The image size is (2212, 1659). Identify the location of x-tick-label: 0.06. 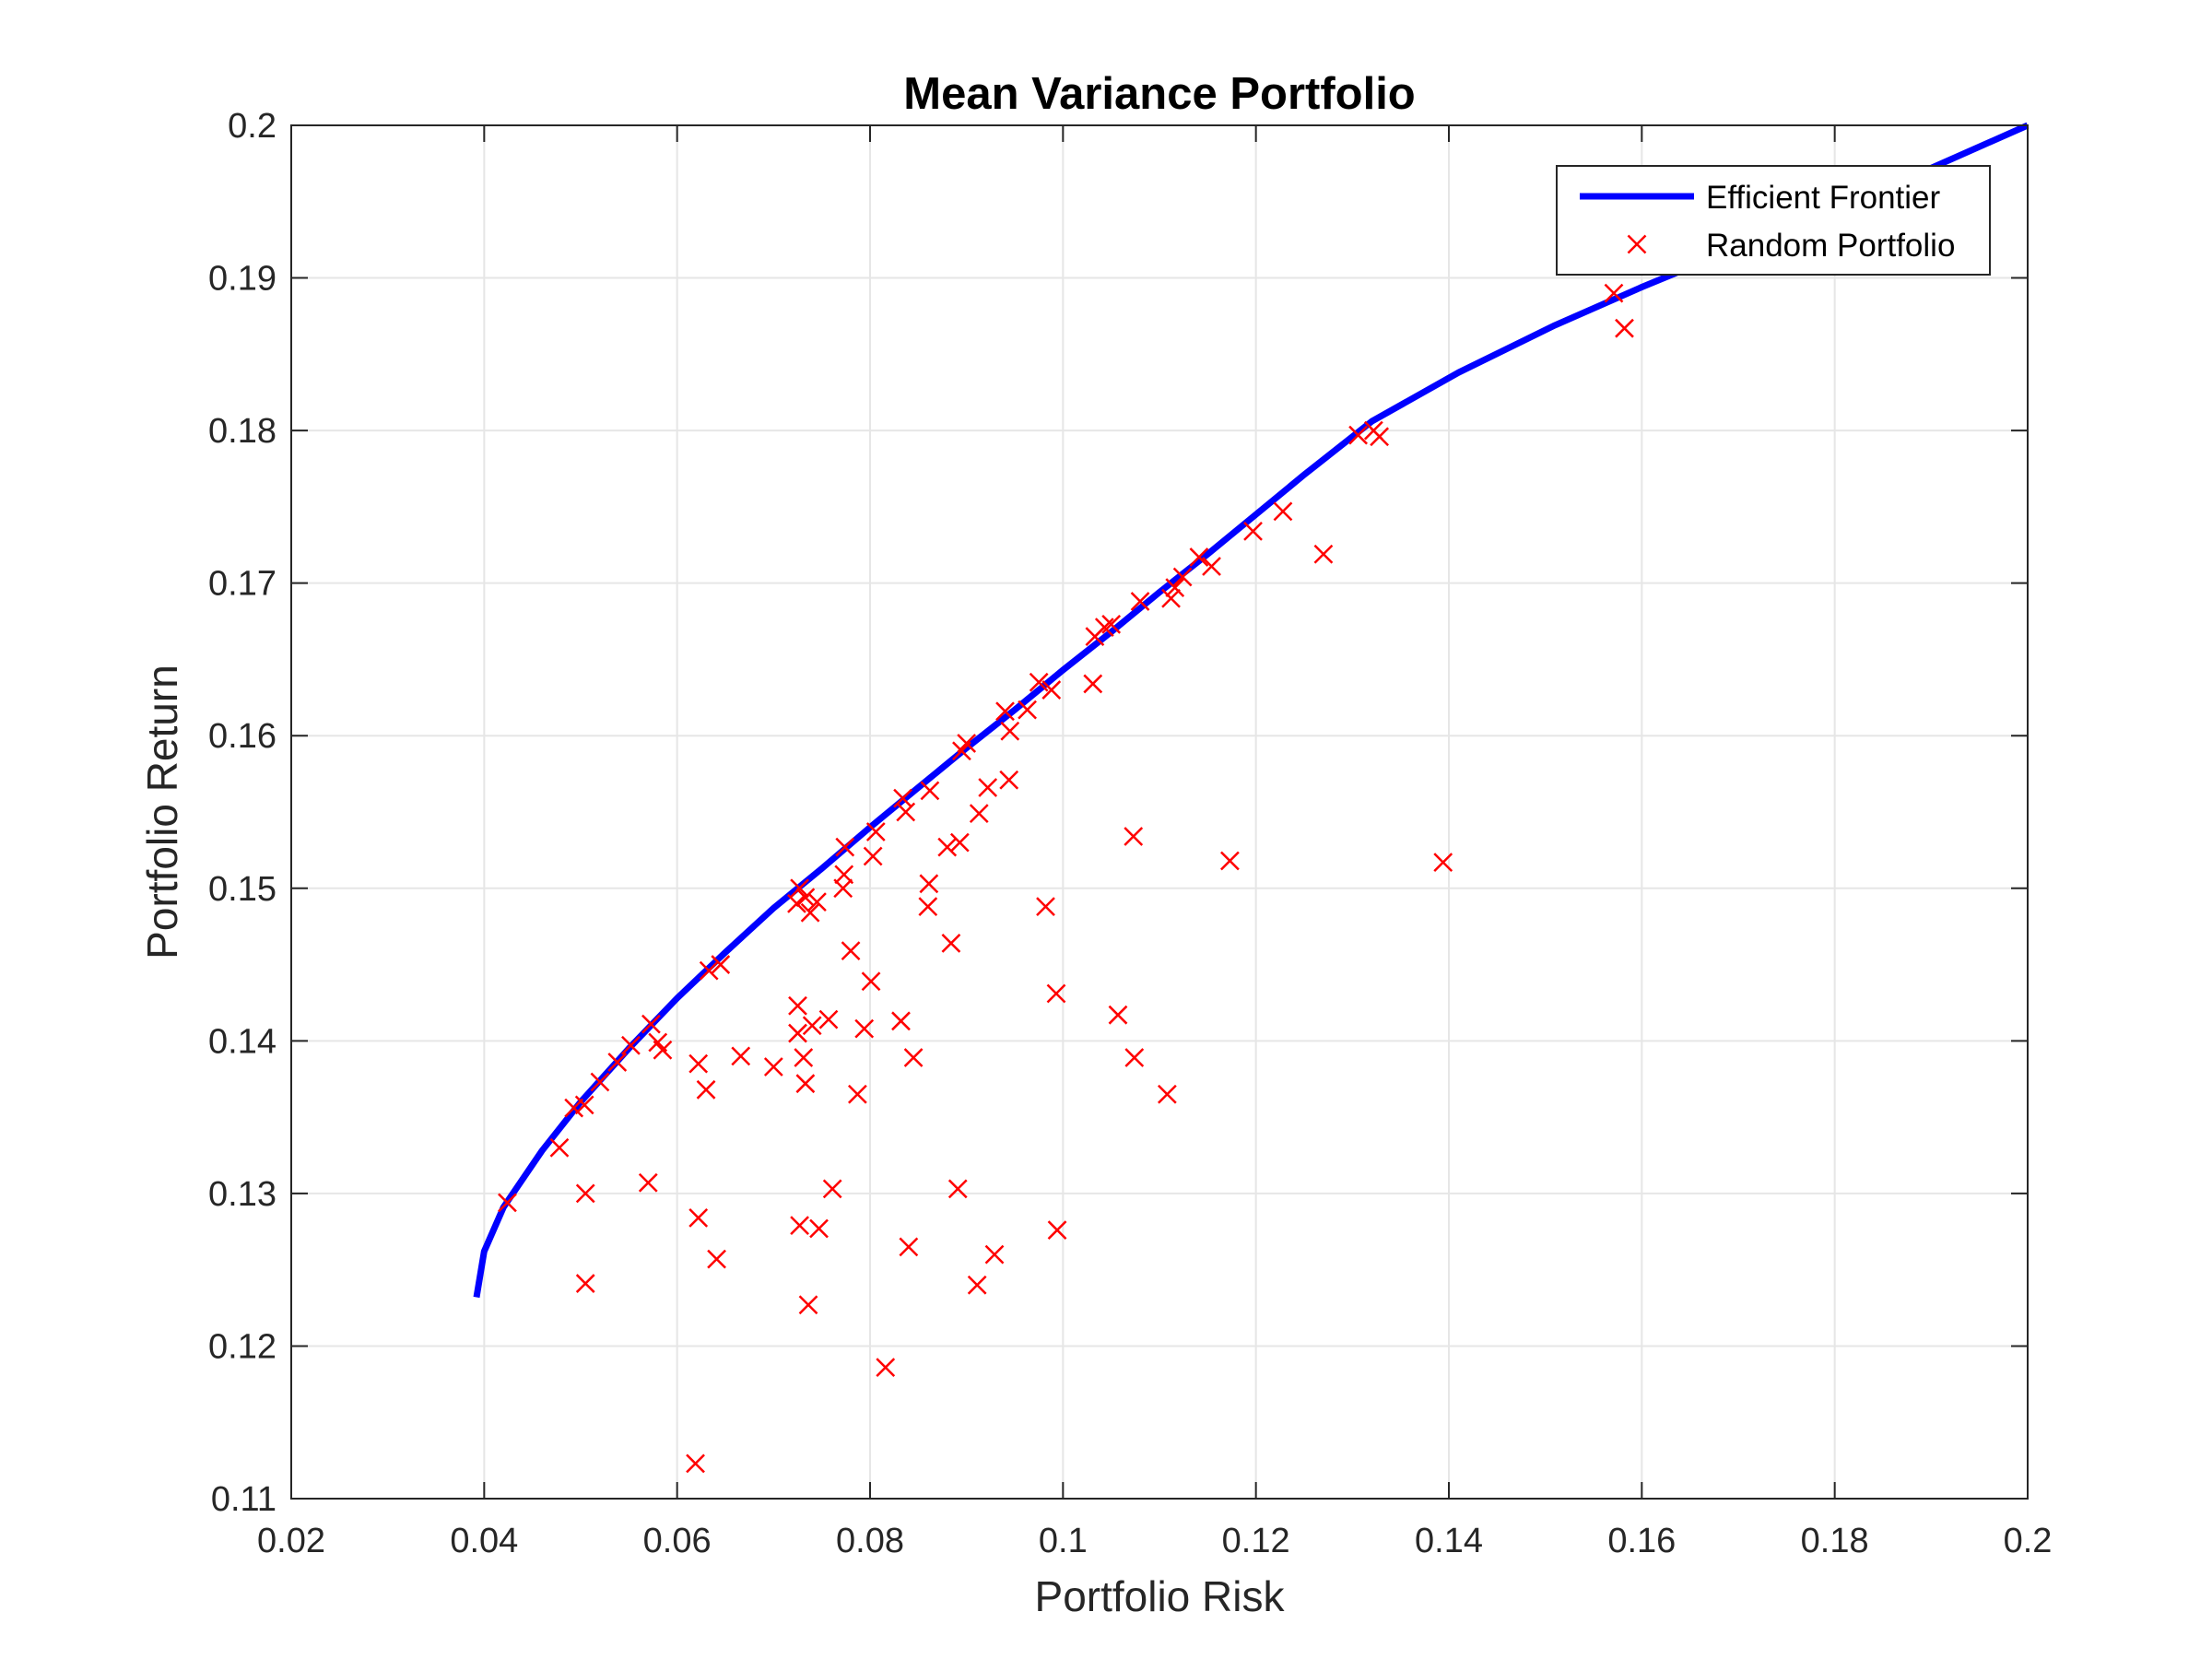
(677, 1541).